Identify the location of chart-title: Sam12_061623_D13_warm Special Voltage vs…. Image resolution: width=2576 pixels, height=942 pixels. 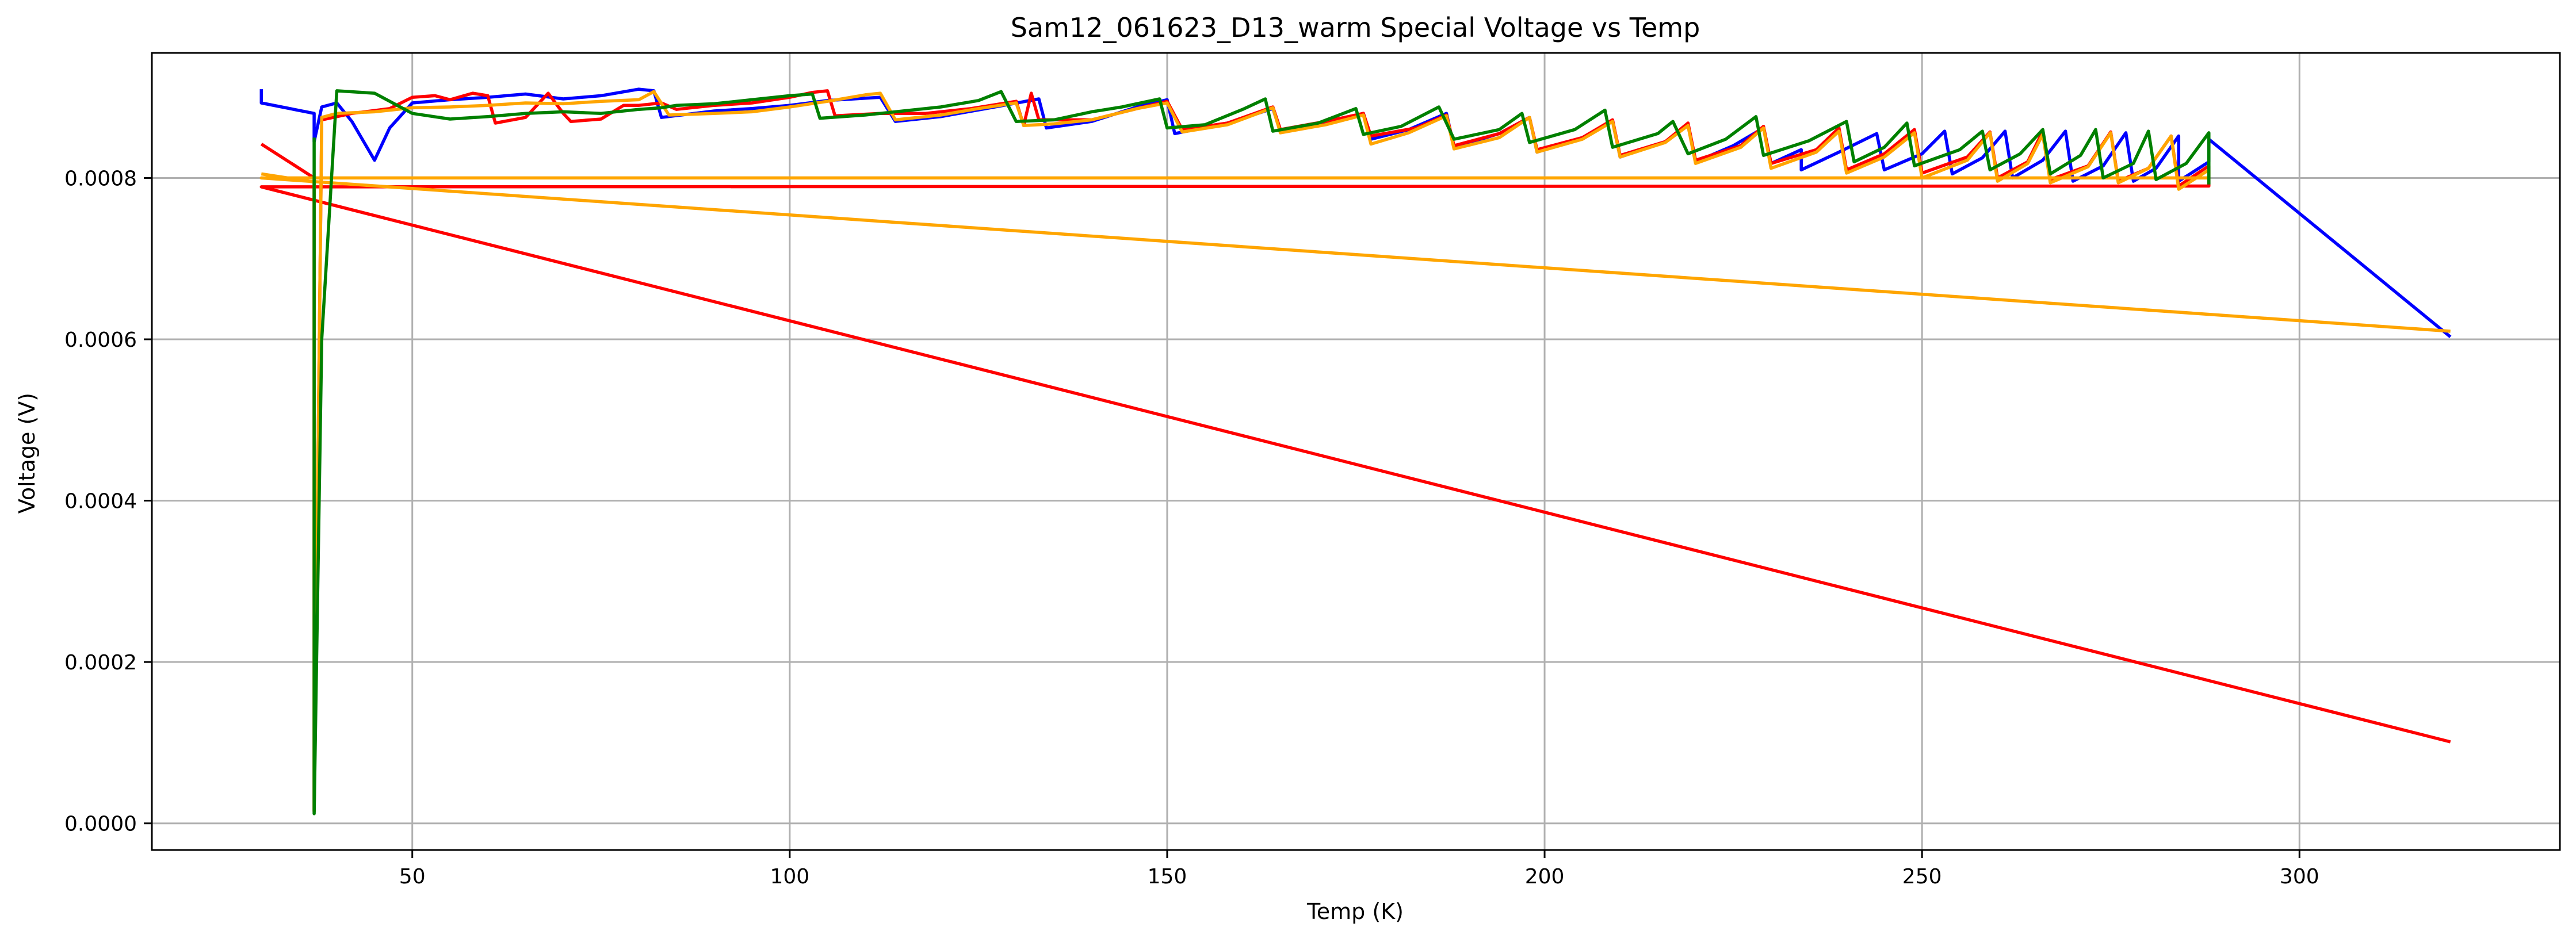
(1355, 27).